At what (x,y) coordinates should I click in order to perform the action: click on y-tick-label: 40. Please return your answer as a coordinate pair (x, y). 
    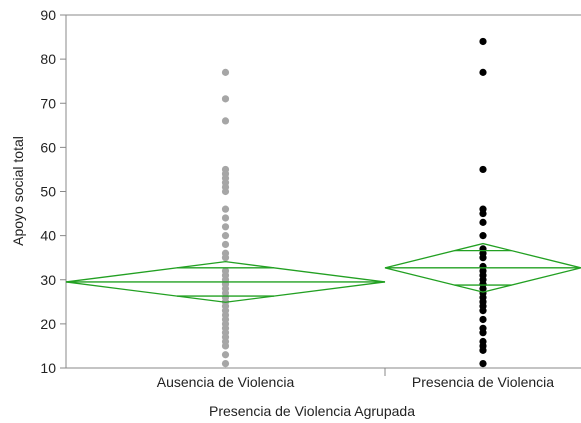
    Looking at the image, I should click on (48, 236).